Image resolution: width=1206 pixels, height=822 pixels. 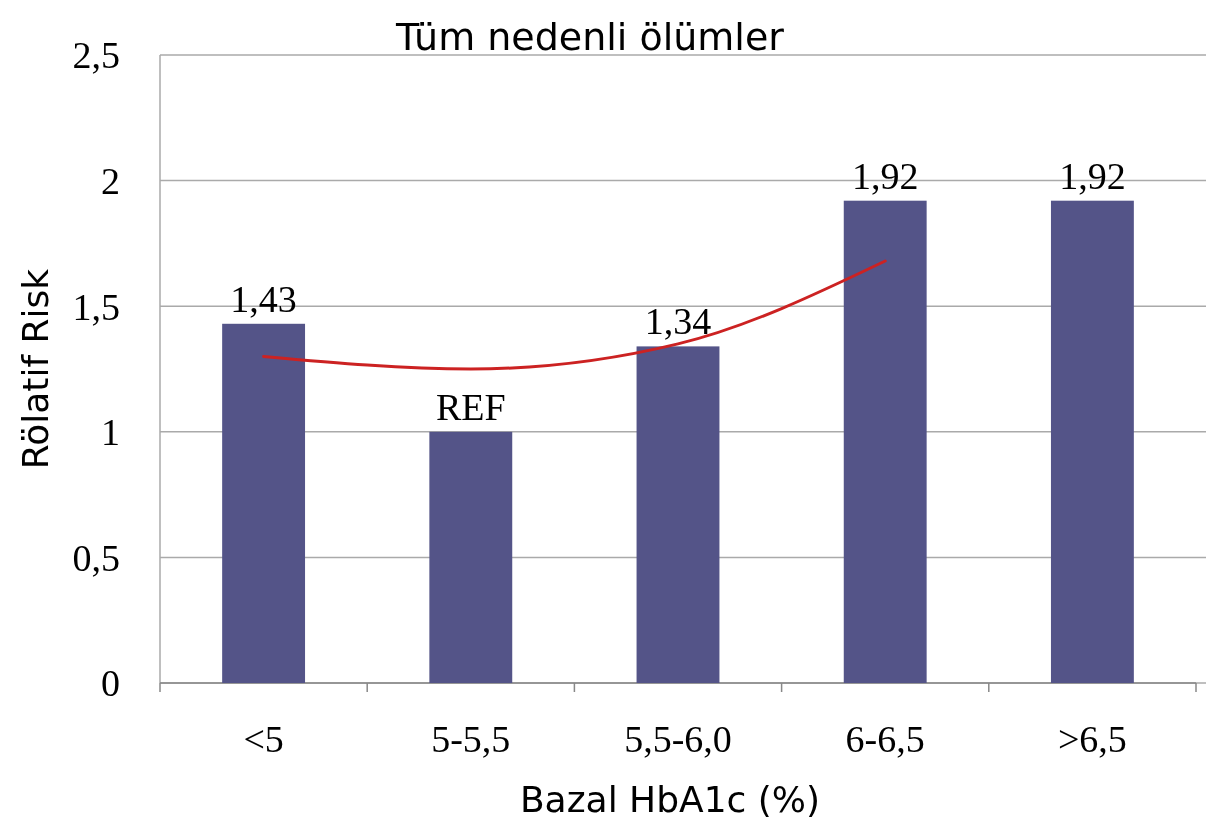 What do you see at coordinates (263, 298) in the screenshot?
I see `data-label: 1,43` at bounding box center [263, 298].